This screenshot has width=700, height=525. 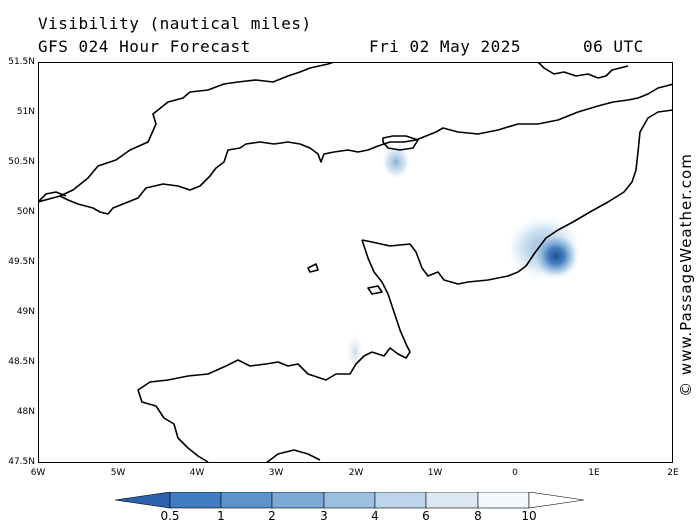 I want to click on visibility-patch-solent, so click(x=396, y=162).